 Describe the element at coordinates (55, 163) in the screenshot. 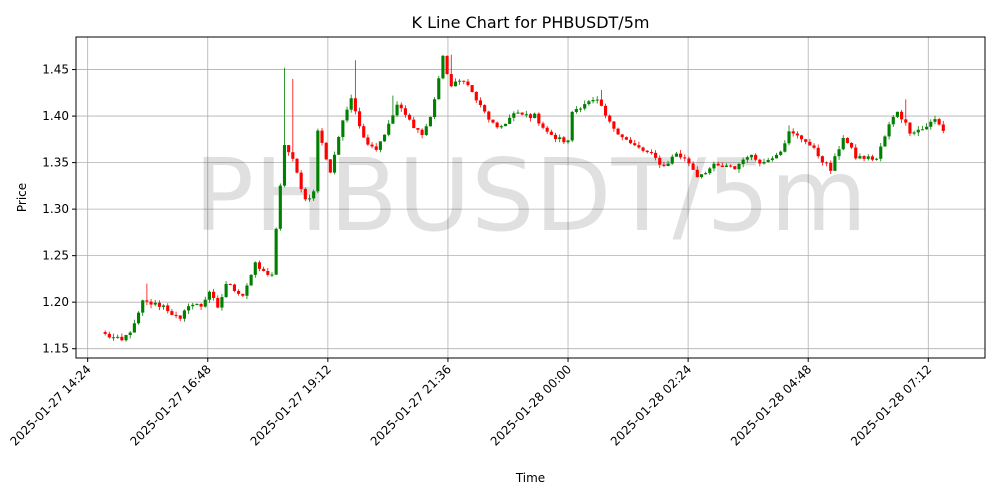

I see `y-tick-label: 1.35` at that location.